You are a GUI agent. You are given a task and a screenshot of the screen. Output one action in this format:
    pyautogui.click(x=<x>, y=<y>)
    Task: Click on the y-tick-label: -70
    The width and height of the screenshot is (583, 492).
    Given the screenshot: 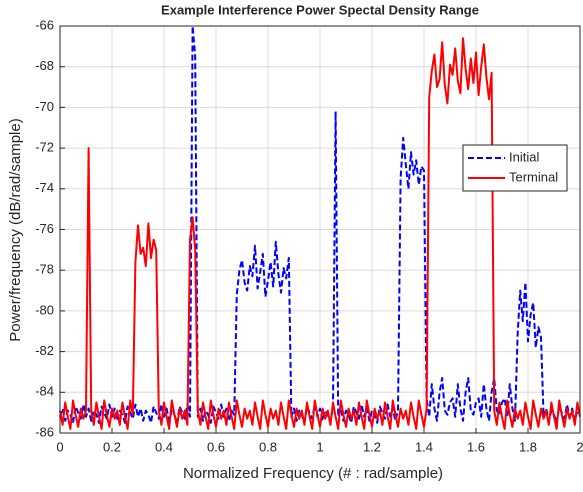 What is the action you would take?
    pyautogui.click(x=44, y=106)
    